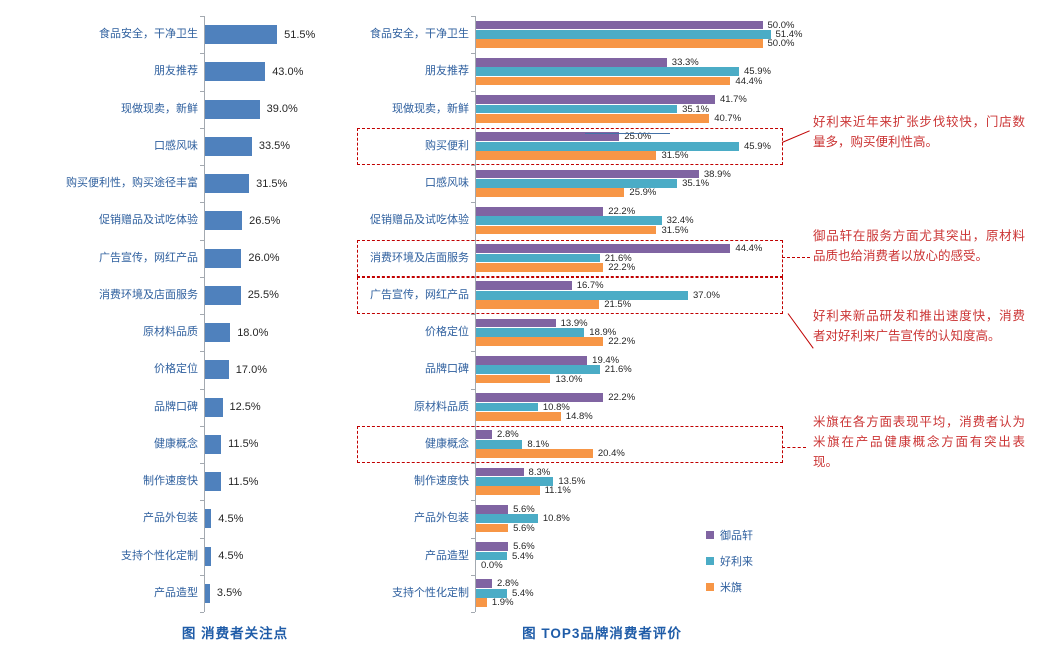 The height and width of the screenshot is (662, 1038). I want to click on bar-value-label: 11.1%, so click(557, 491).